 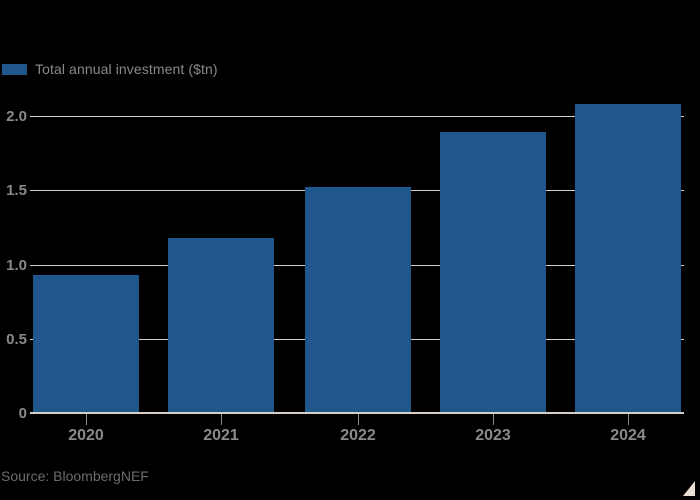 I want to click on legend-label: Total annual investment ($tn), so click(x=126, y=69).